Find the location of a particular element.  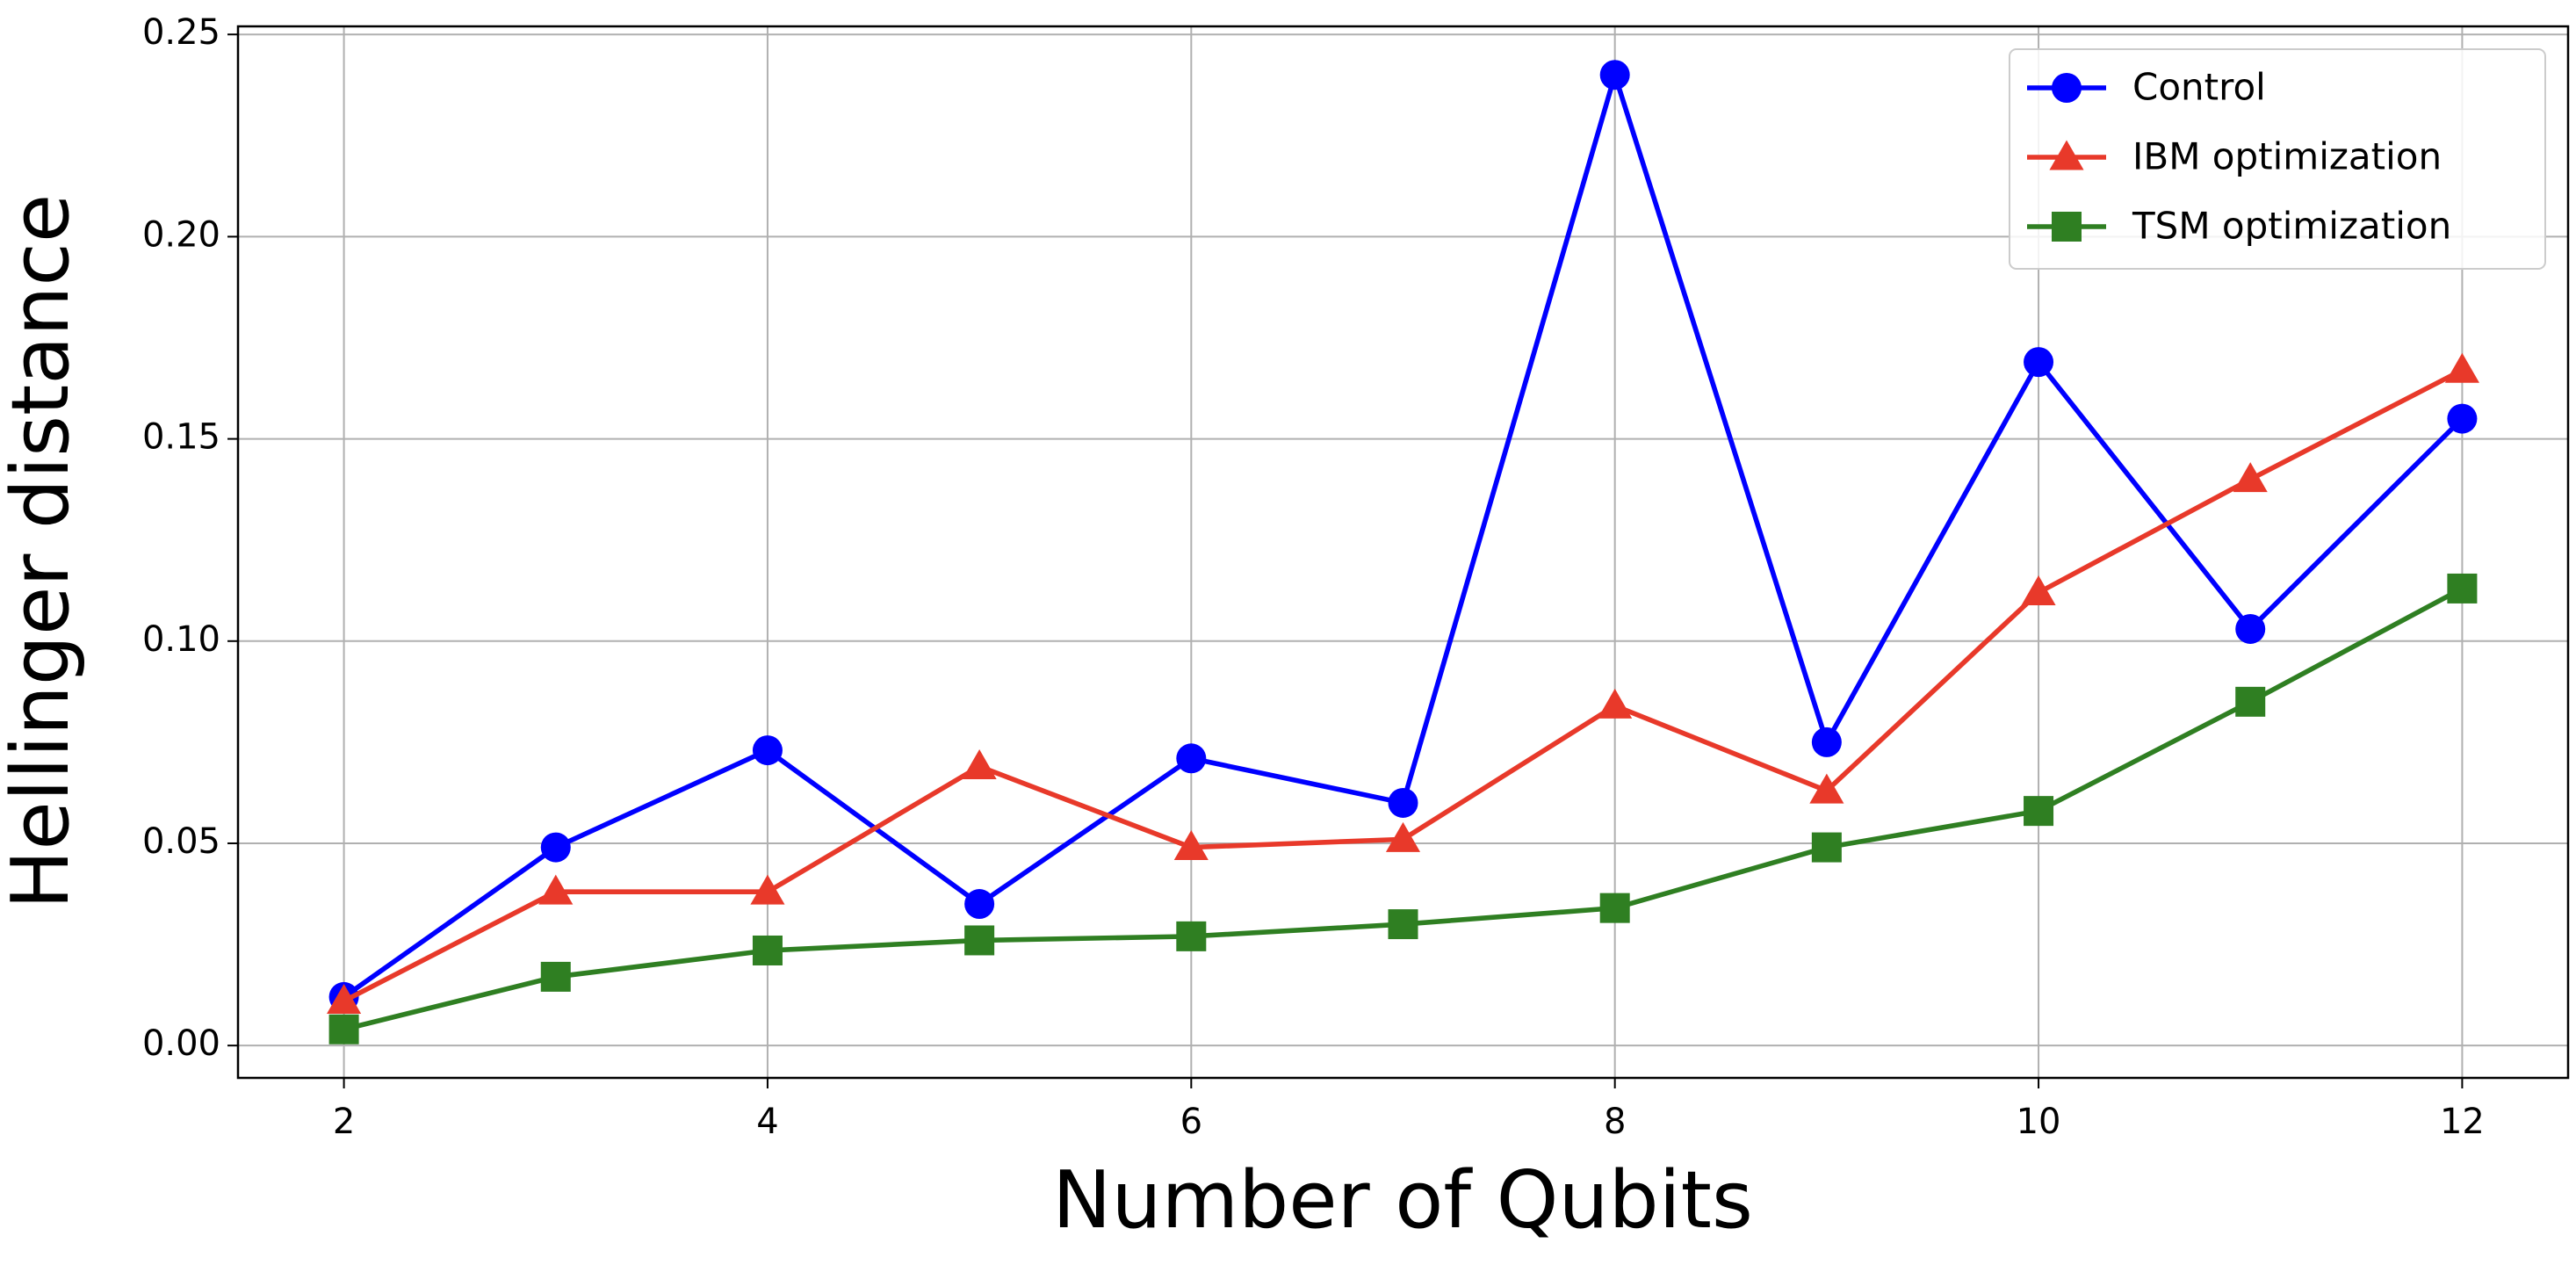

y-tick-label: 0.25 is located at coordinates (181, 32).